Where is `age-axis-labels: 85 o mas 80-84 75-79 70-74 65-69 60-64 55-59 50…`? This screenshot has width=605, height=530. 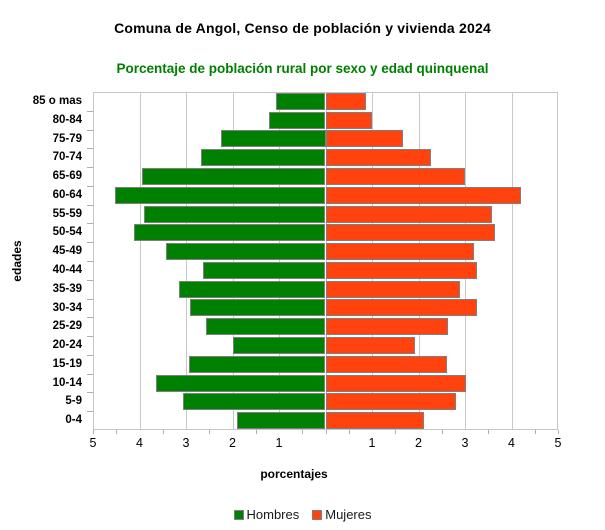
age-axis-labels: 85 o mas 80-84 75-79 70-74 65-69 60-64 55-59 50… is located at coordinates (43, 261).